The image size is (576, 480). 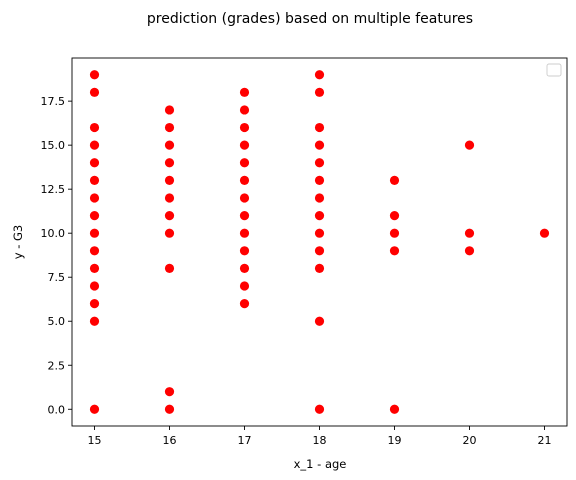 What do you see at coordinates (57, 277) in the screenshot?
I see `y-tick-label: 7.5` at bounding box center [57, 277].